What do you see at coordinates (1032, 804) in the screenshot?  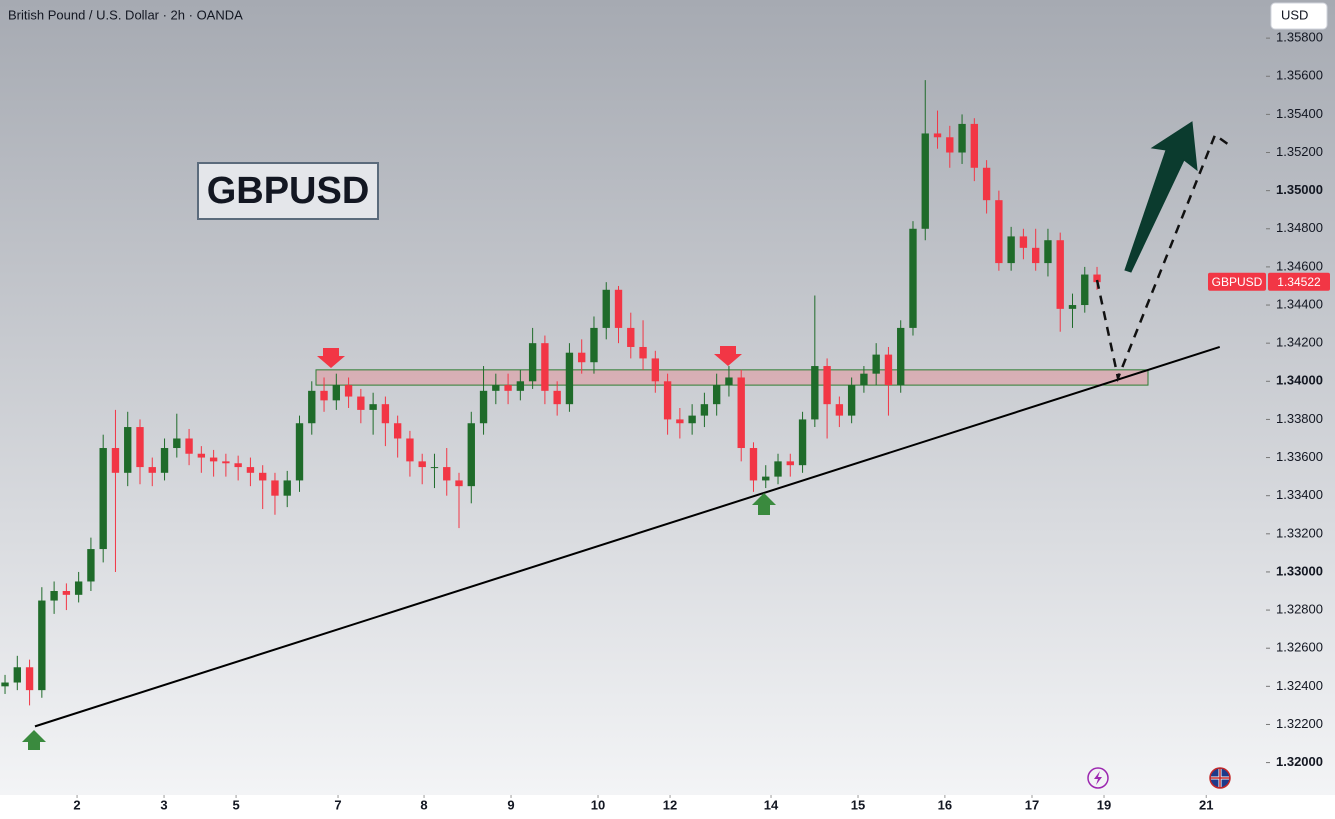 I see `x-tick-label: 17` at bounding box center [1032, 804].